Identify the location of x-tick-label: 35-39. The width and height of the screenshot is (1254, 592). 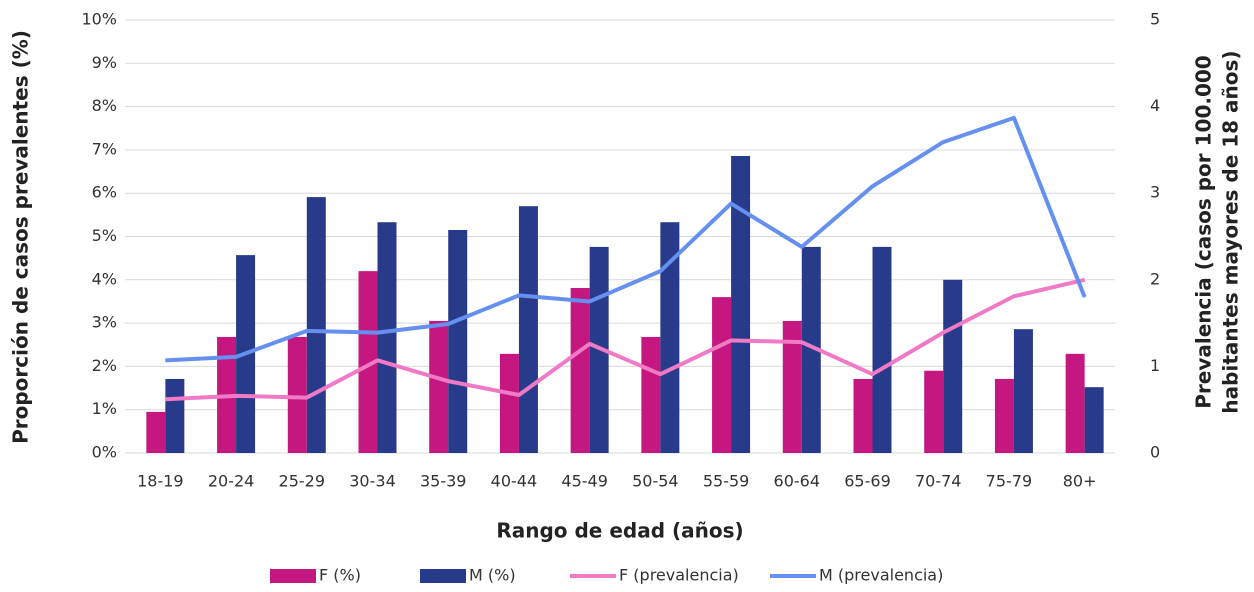
(443, 481).